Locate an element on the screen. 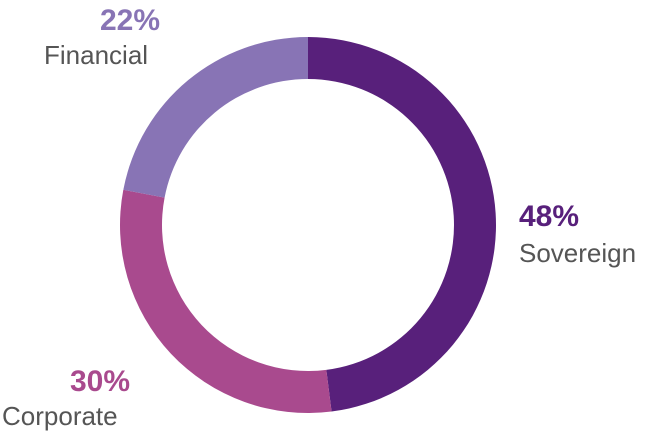 Image resolution: width=660 pixels, height=434 pixels. pct-label-corporate: 30% is located at coordinates (100, 381).